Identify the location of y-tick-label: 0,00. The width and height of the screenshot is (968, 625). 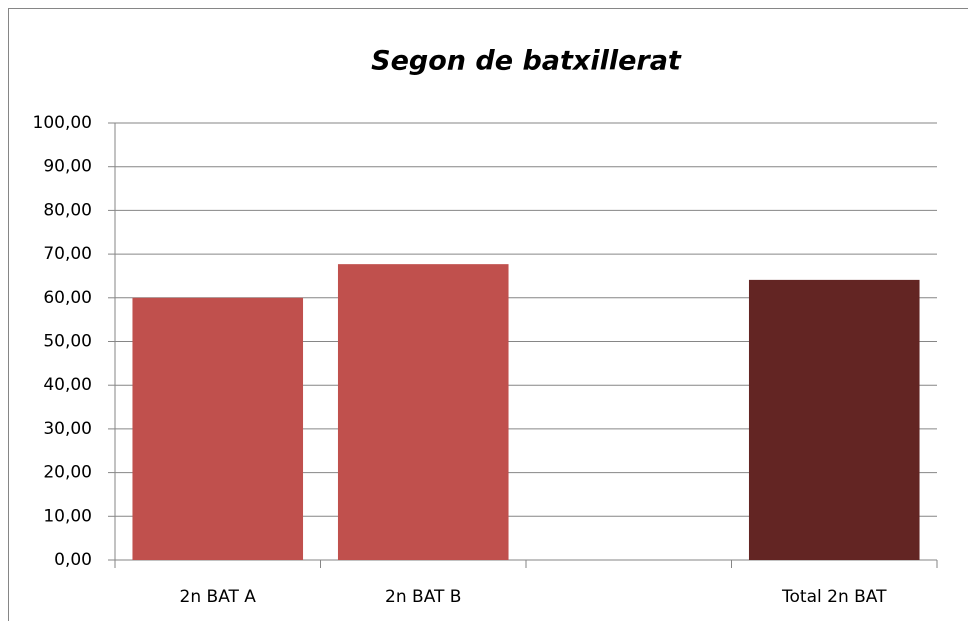
(73, 560).